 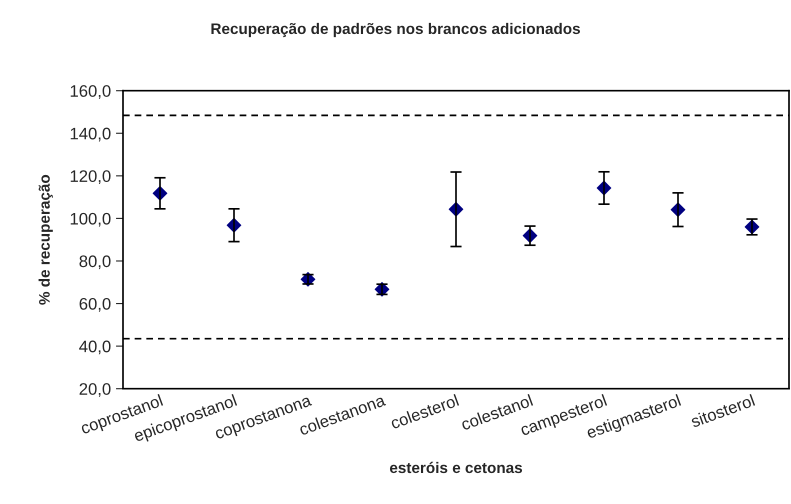 I want to click on y-tick-label: 120,0, so click(x=90, y=177).